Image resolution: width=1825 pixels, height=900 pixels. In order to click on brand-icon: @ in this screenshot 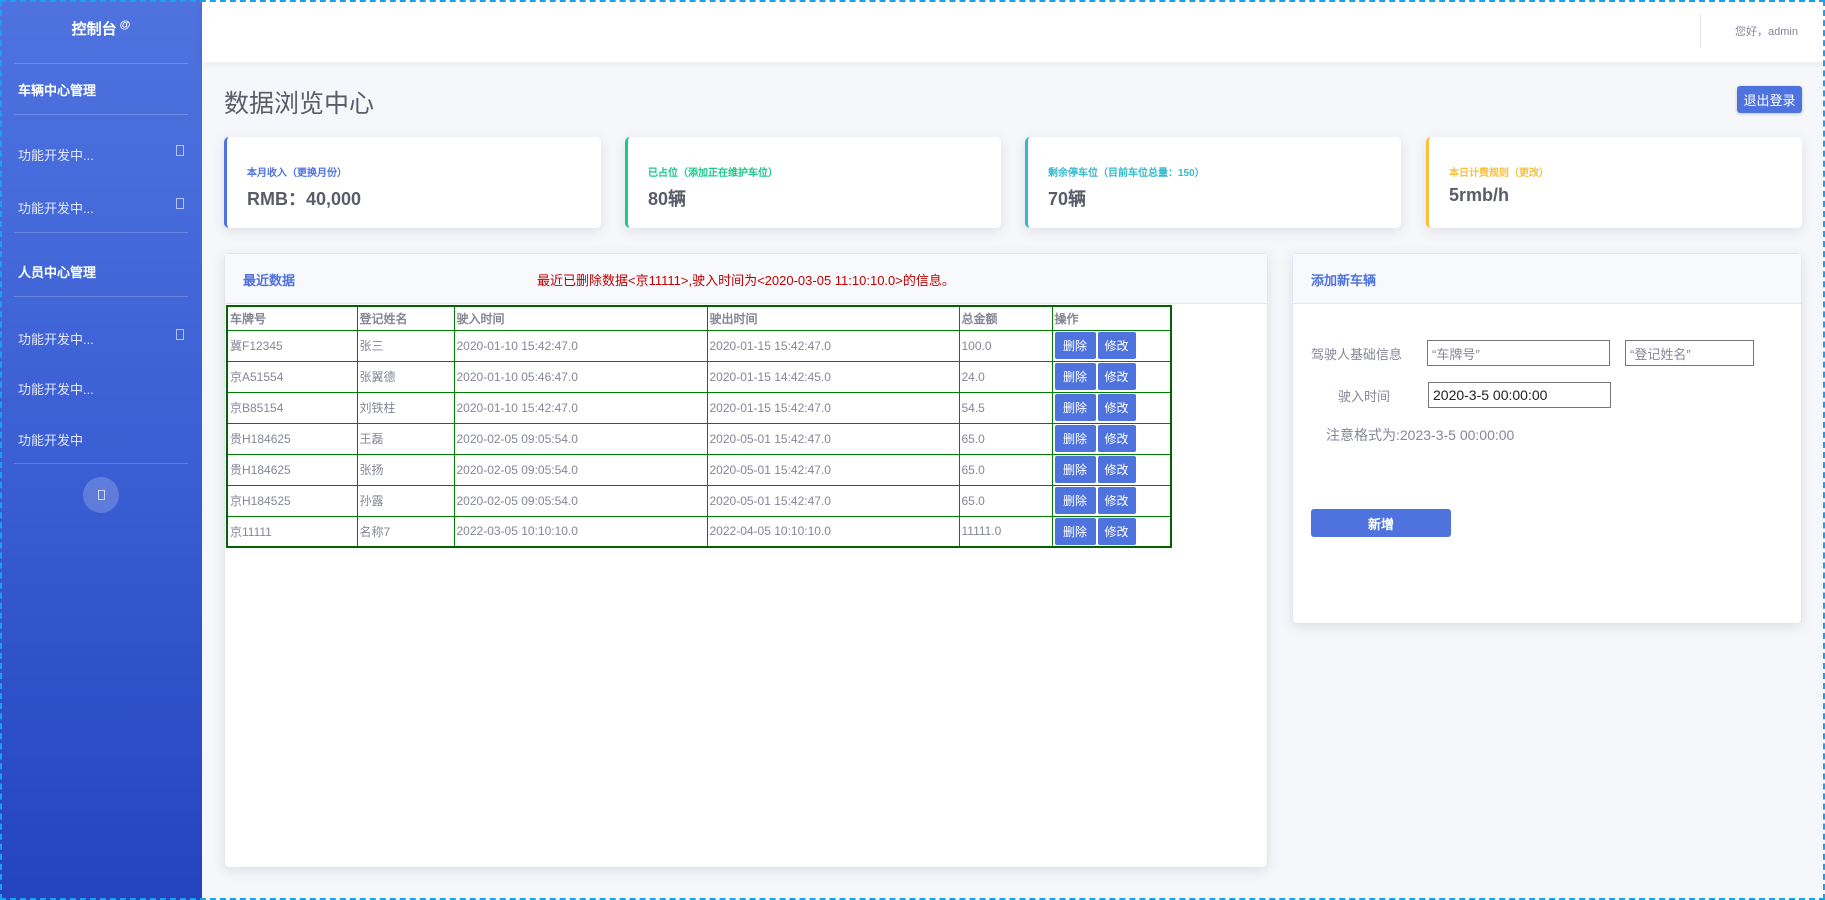, I will do `click(125, 25)`.